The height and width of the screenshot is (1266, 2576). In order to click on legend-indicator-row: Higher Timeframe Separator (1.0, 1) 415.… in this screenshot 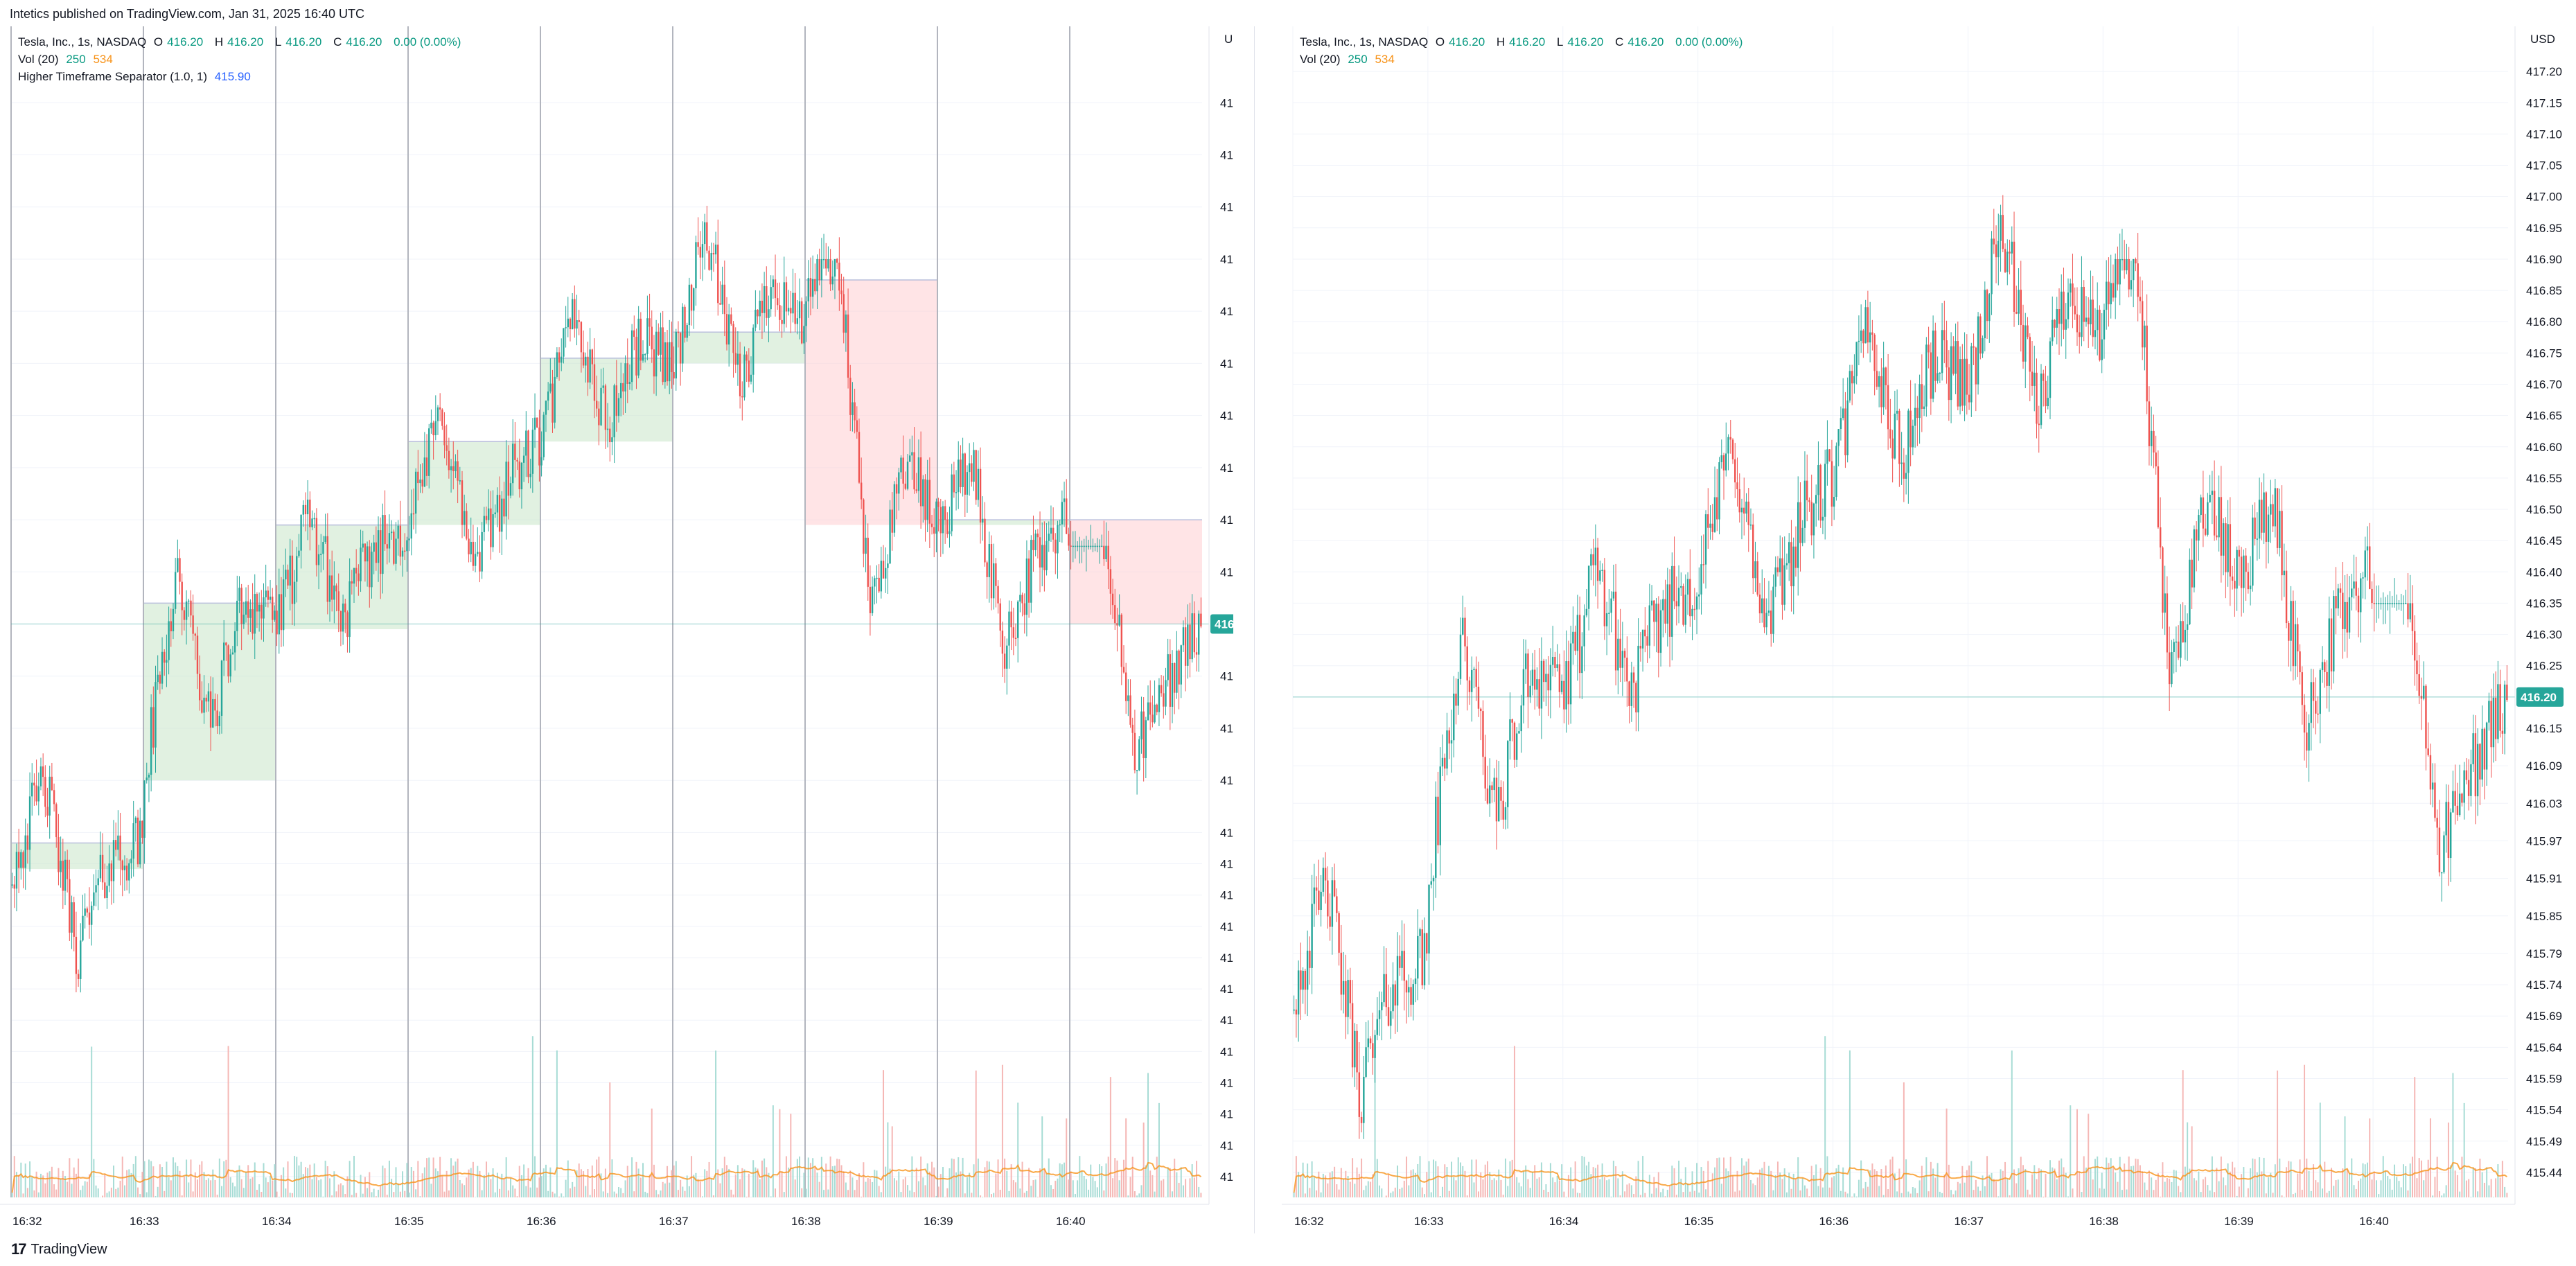, I will do `click(241, 77)`.